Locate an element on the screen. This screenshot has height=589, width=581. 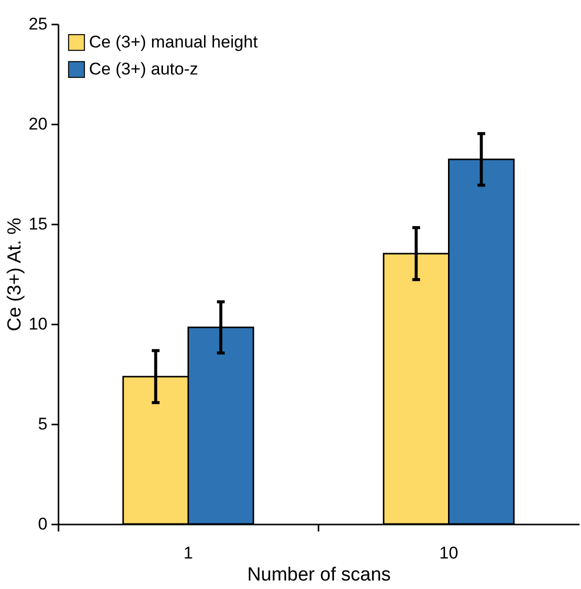
y-tick-label: 10 is located at coordinates (38, 324).